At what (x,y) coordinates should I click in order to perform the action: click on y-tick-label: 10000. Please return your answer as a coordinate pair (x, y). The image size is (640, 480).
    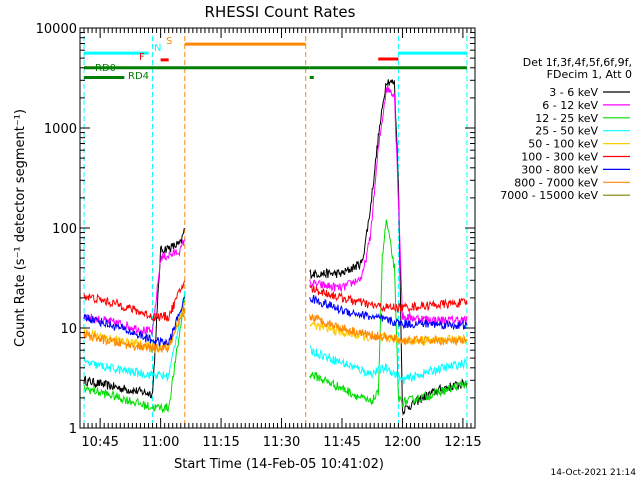
    Looking at the image, I should click on (56, 29).